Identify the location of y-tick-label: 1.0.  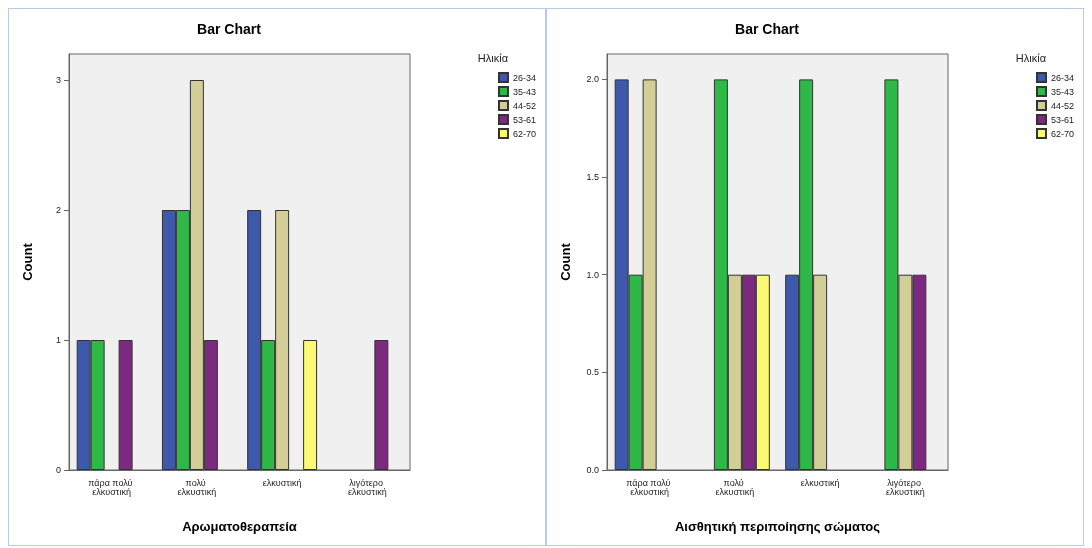
(592, 274).